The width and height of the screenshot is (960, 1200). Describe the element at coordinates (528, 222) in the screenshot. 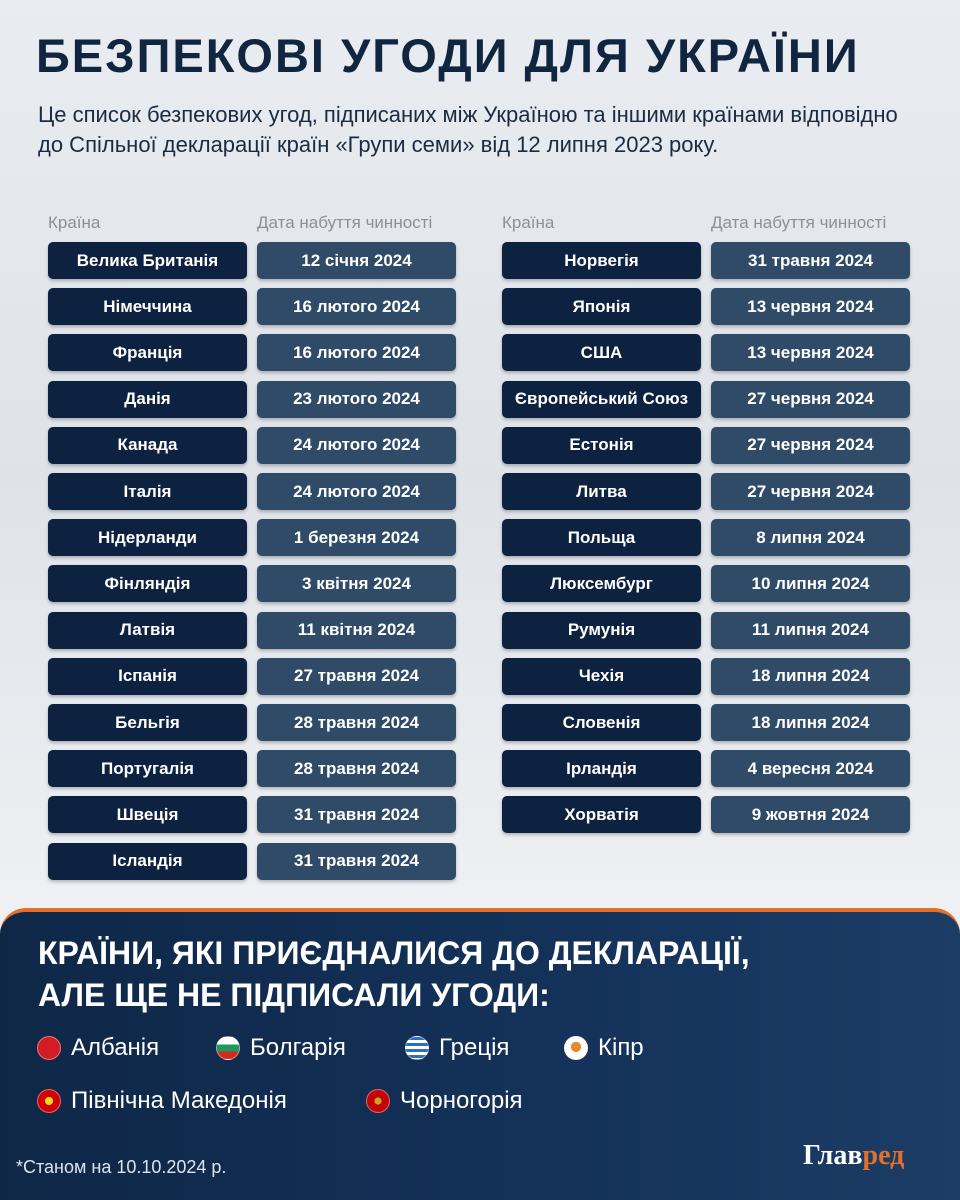

I see `header-country-right: Країна` at that location.